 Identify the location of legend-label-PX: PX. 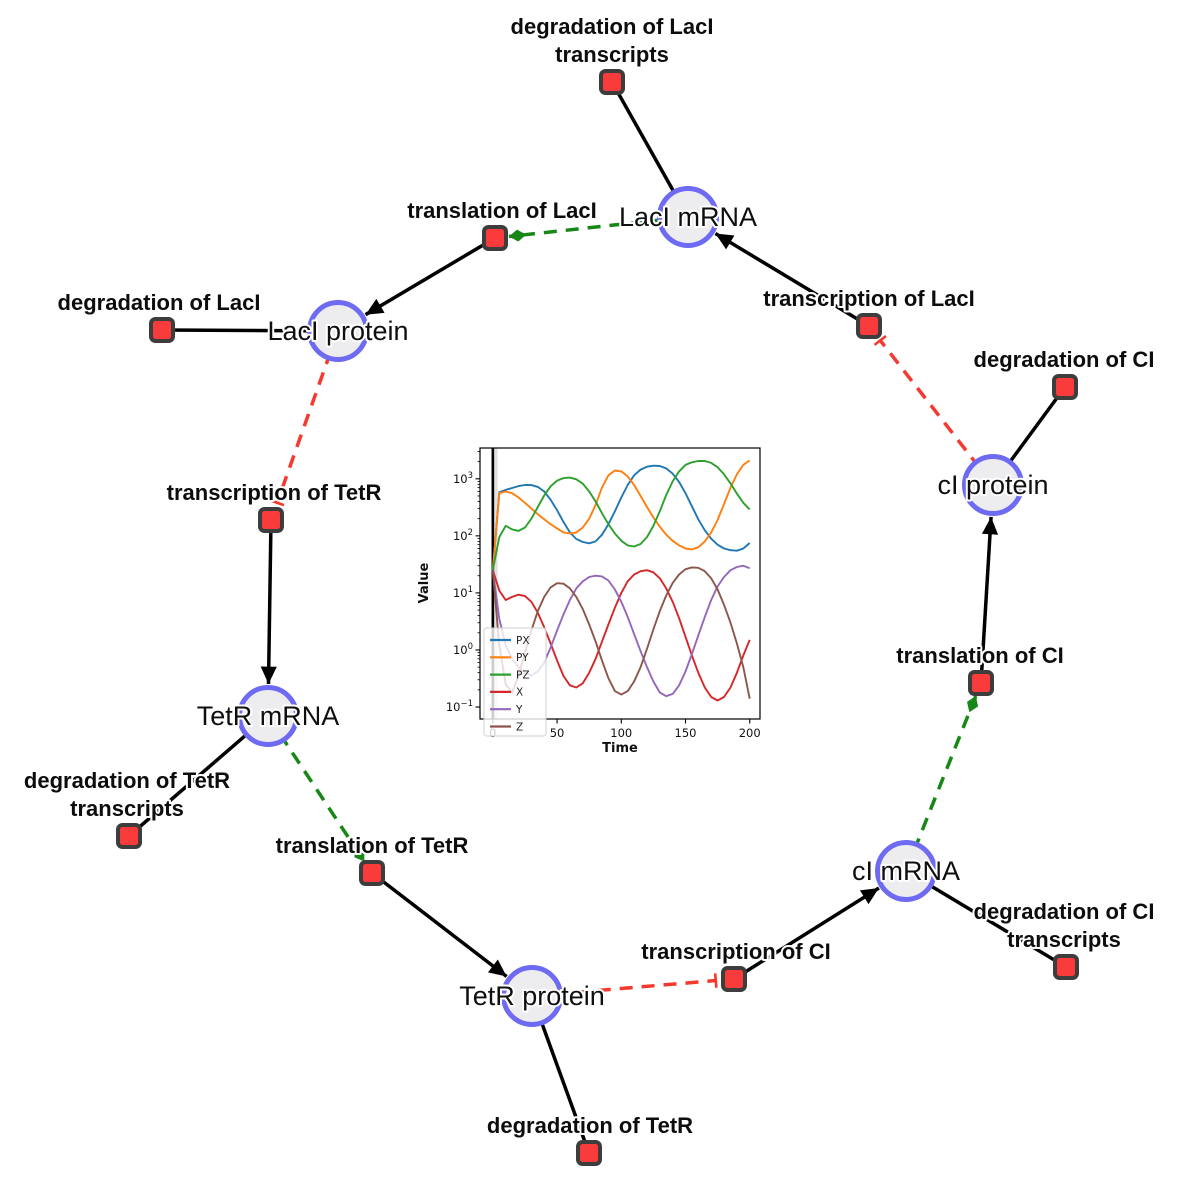
(523, 641).